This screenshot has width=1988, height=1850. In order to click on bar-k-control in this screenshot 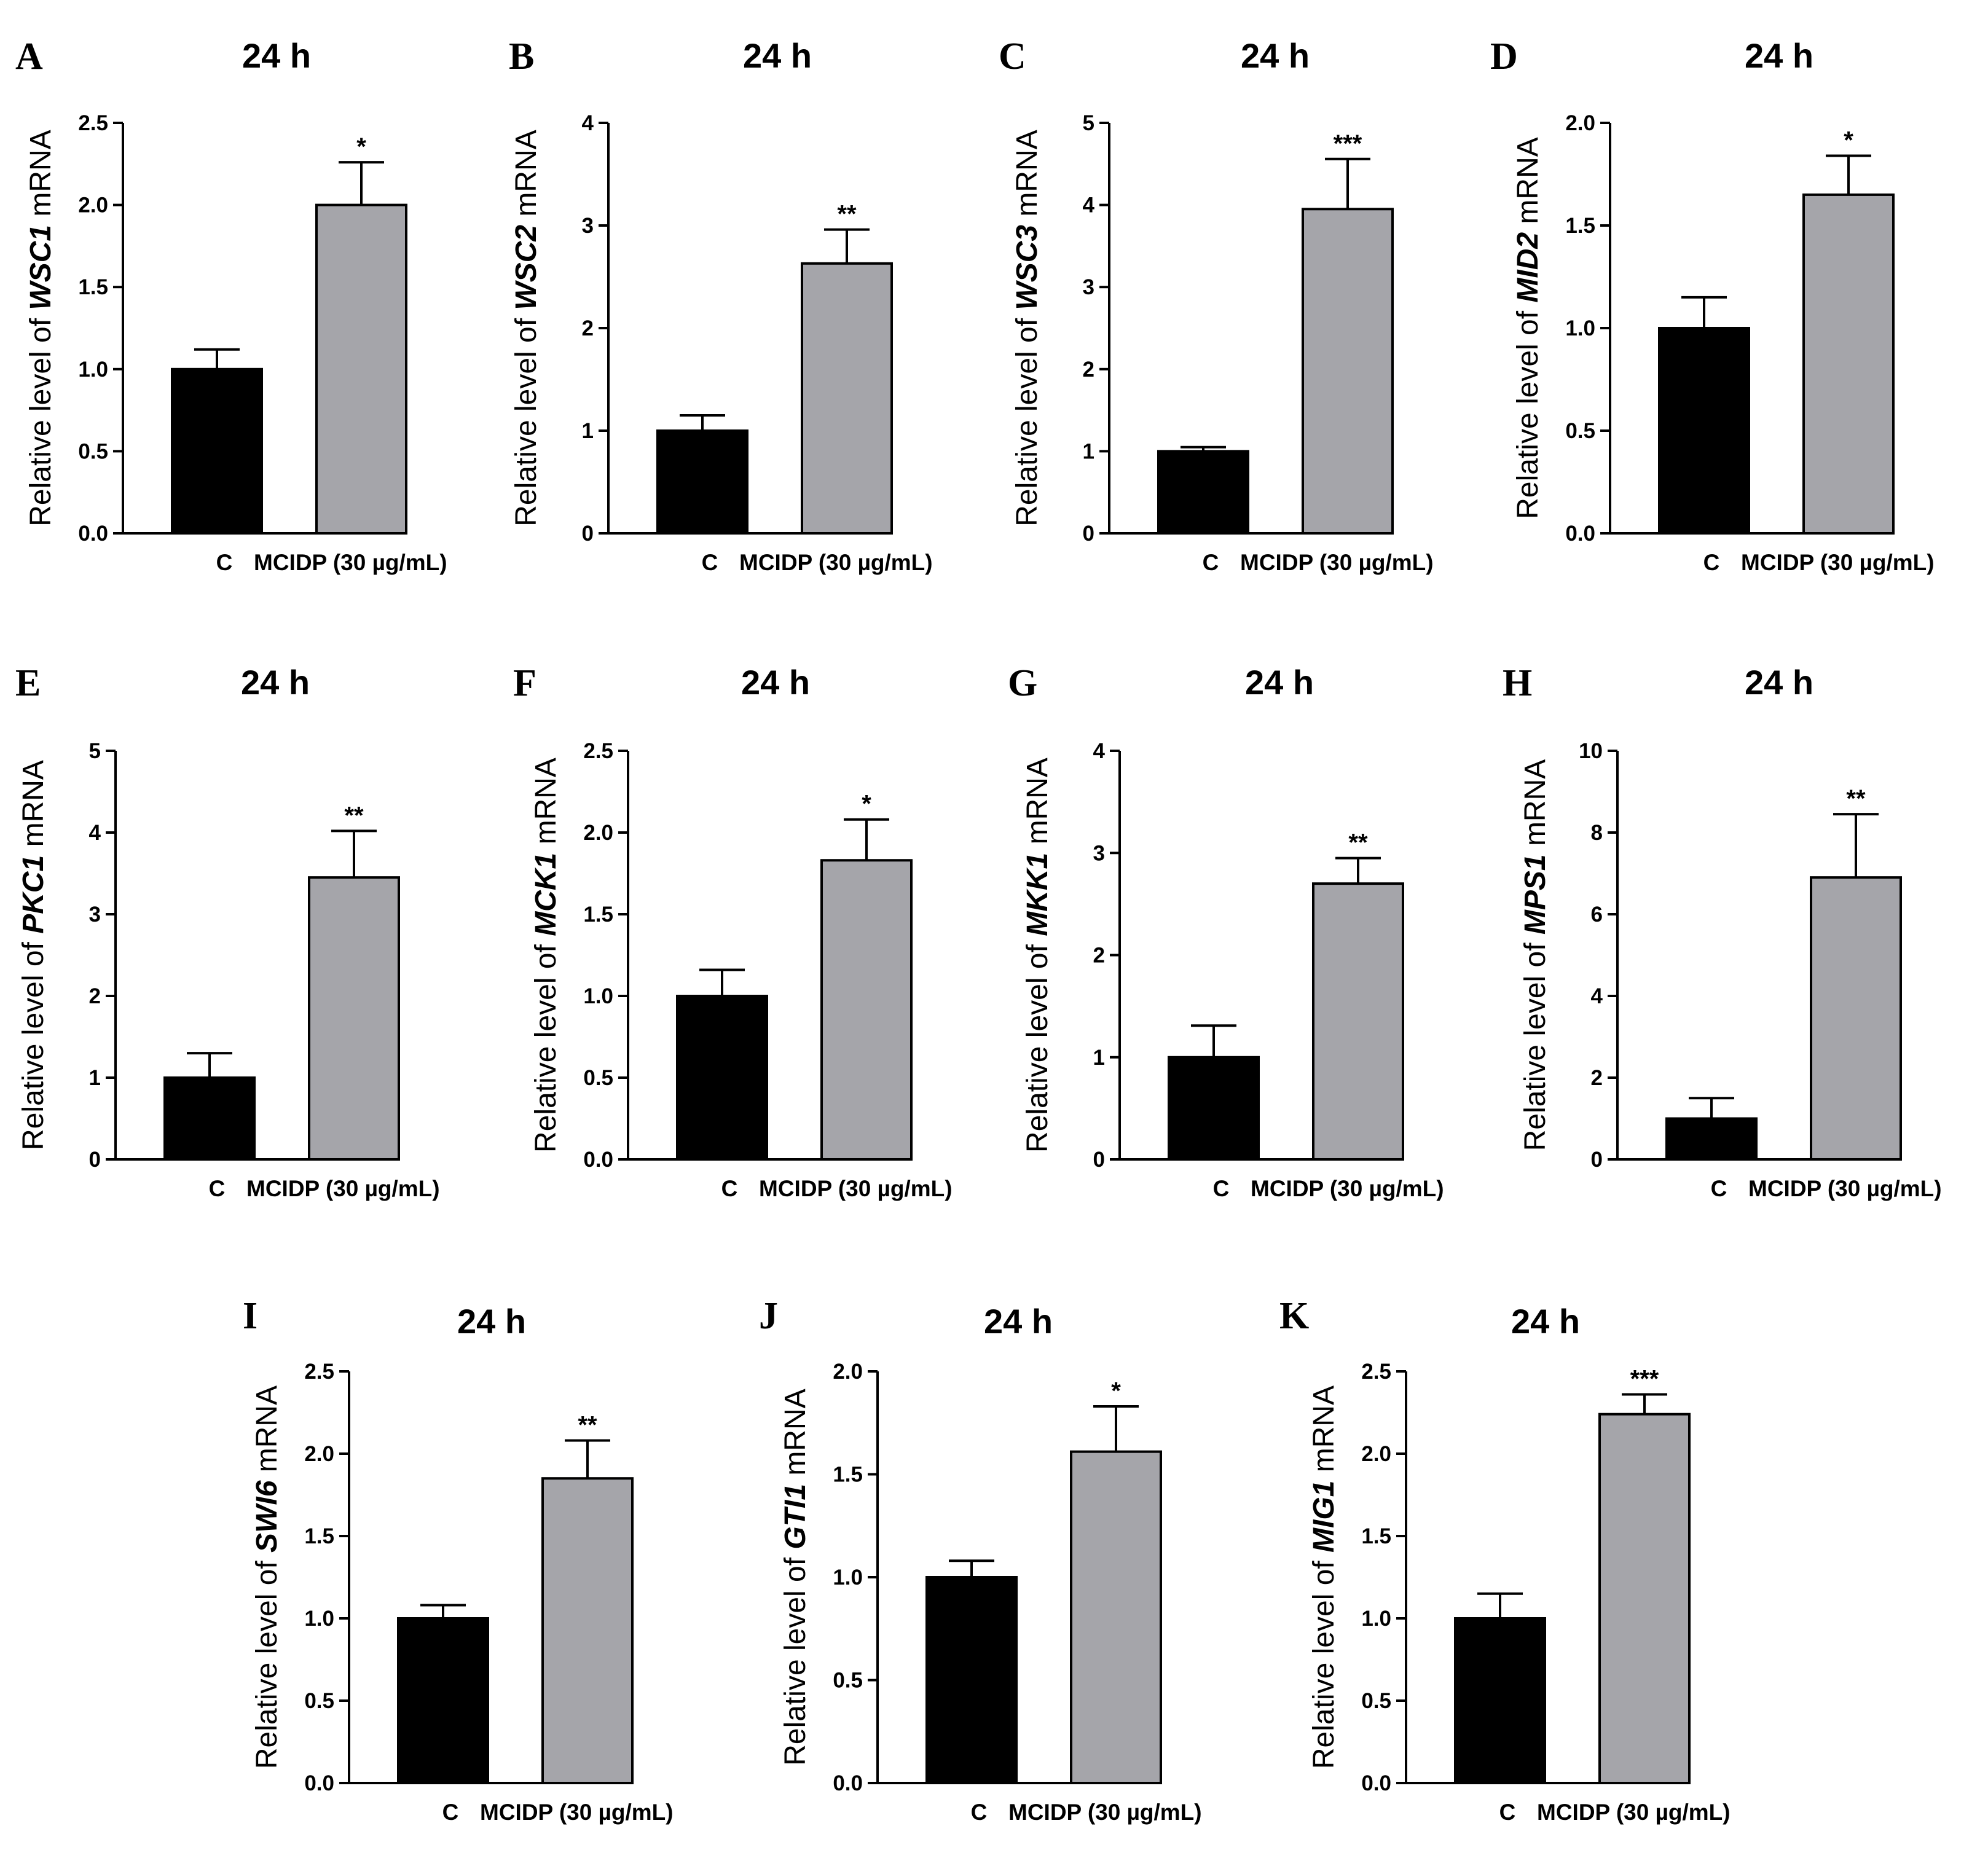, I will do `click(1500, 1700)`.